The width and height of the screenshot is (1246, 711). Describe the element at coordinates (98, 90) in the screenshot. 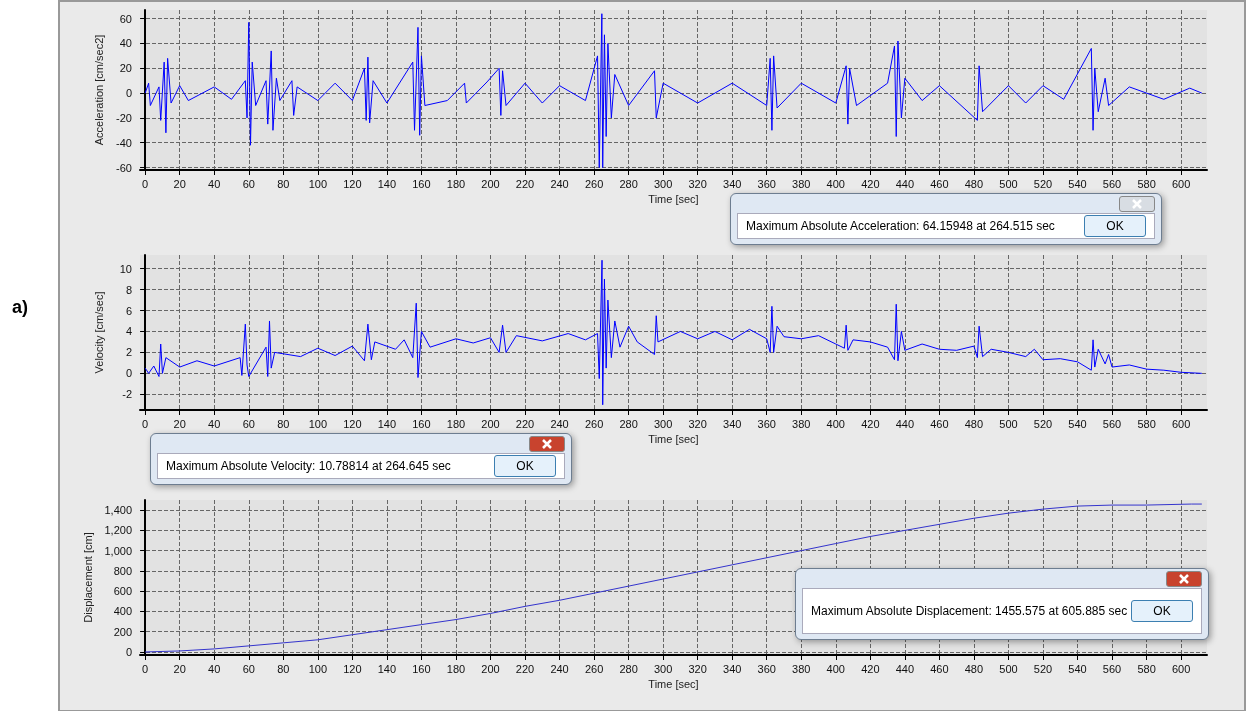

I see `y-axis-title: Acceleration [cm/sec2]` at that location.